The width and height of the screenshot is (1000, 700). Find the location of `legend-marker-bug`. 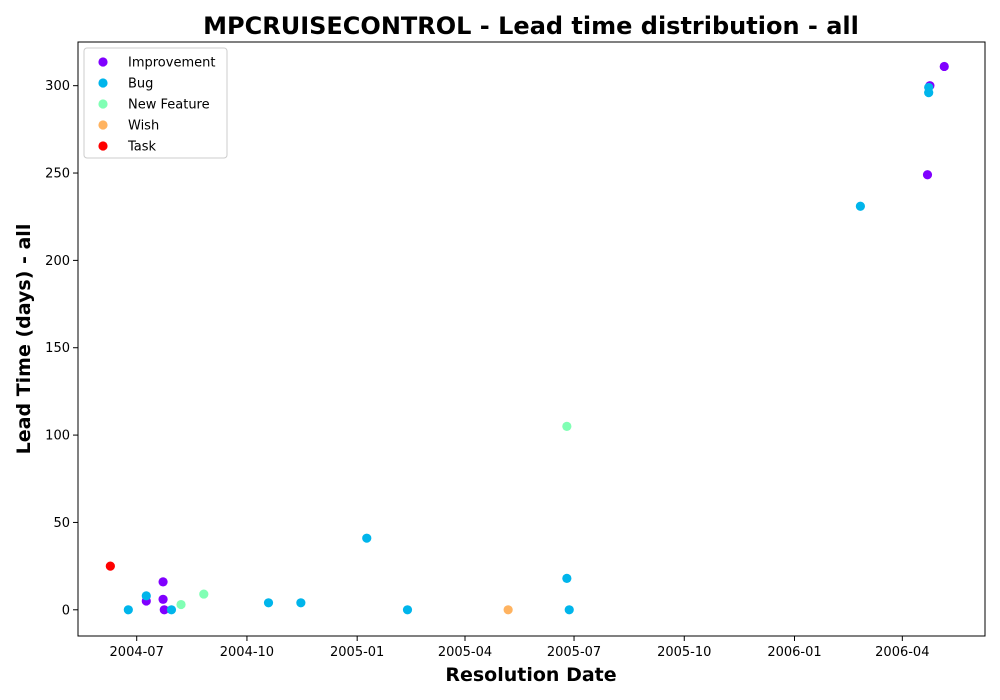

legend-marker-bug is located at coordinates (103, 83).